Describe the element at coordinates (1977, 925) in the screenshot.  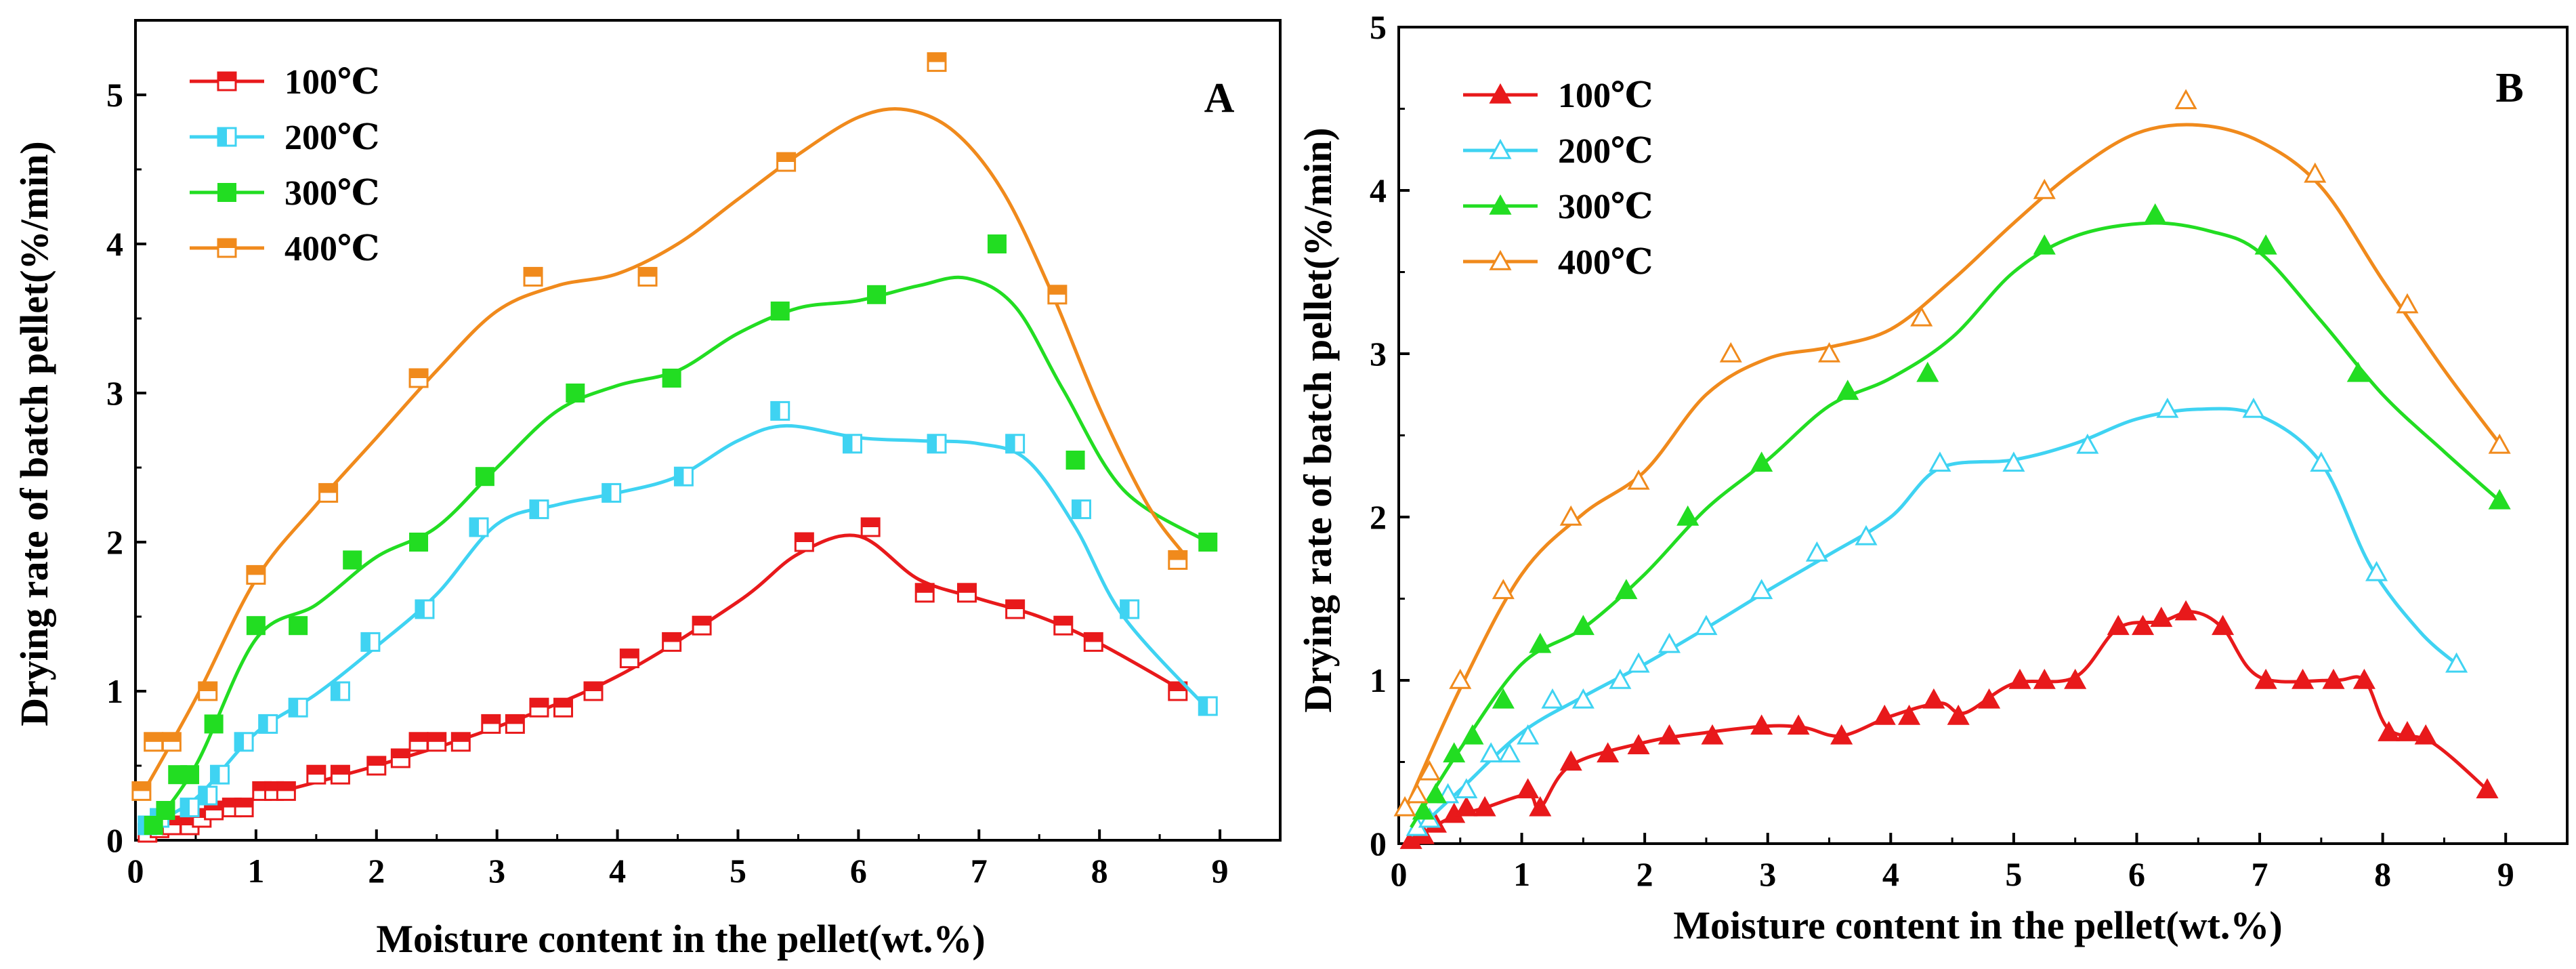
I see `x-axis-label-b: Moisture content in the pellet(wt.%)` at that location.